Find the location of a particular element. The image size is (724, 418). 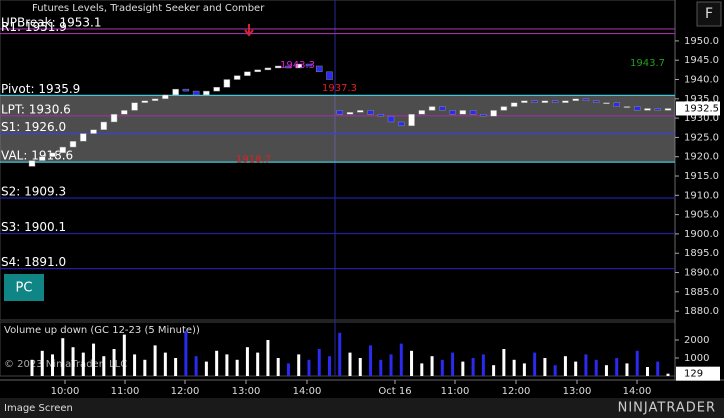

y-tick-label: 1935.0 is located at coordinates (701, 99).